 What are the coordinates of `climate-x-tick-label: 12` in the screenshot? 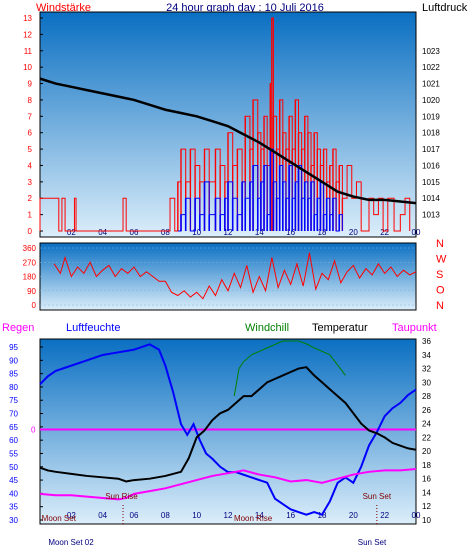 It's located at (228, 515).